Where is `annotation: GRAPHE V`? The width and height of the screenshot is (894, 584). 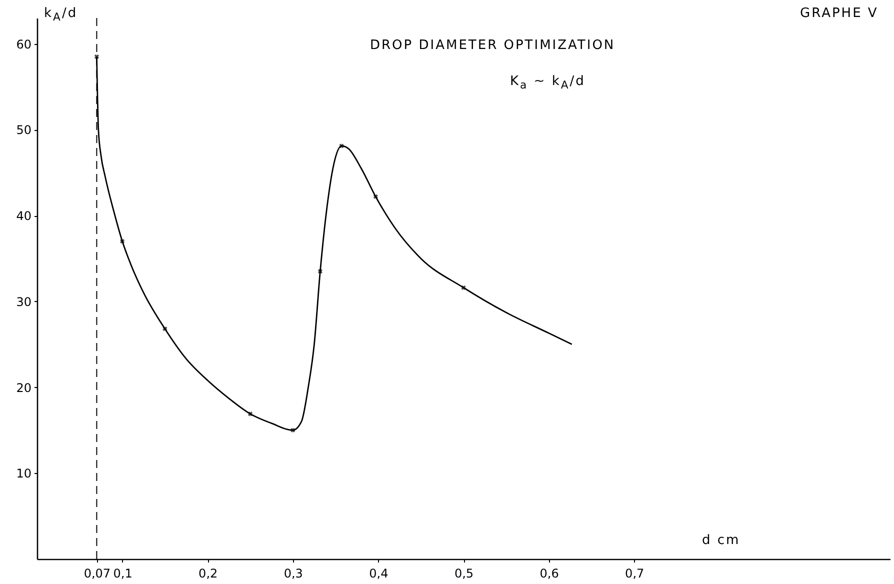 annotation: GRAPHE V is located at coordinates (839, 13).